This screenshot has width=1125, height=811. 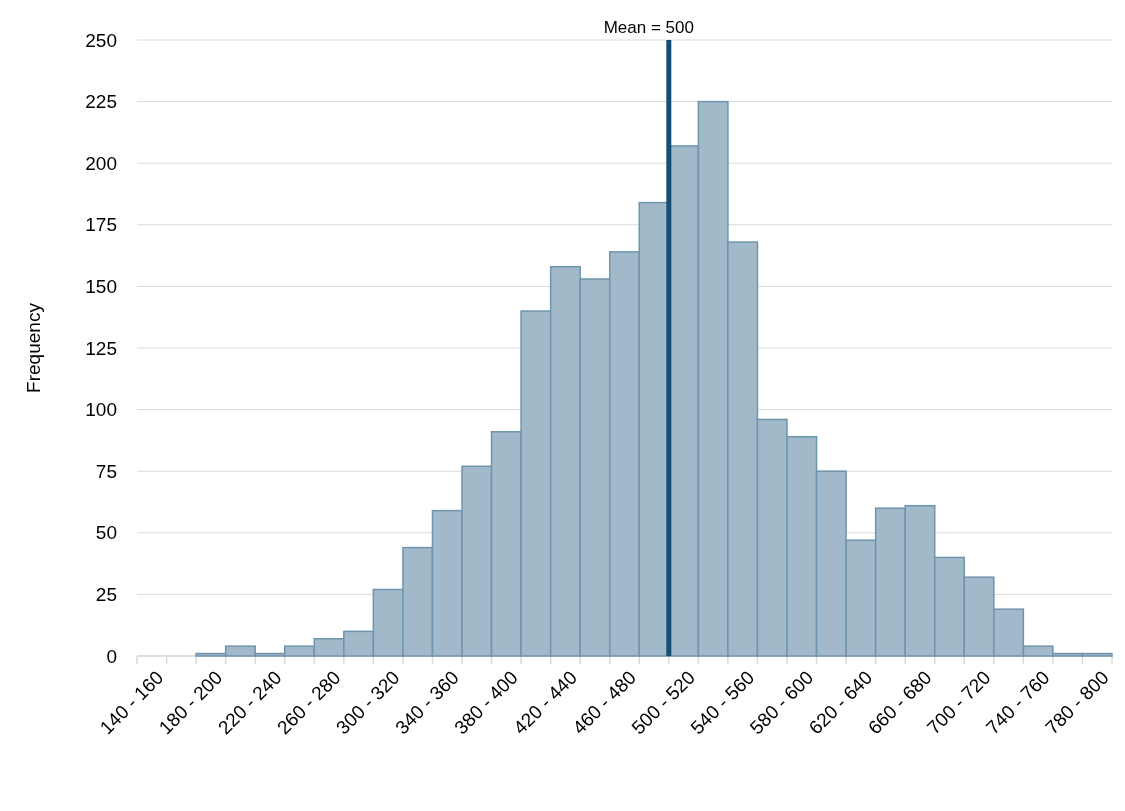 What do you see at coordinates (106, 471) in the screenshot?
I see `y-tick-label: 75` at bounding box center [106, 471].